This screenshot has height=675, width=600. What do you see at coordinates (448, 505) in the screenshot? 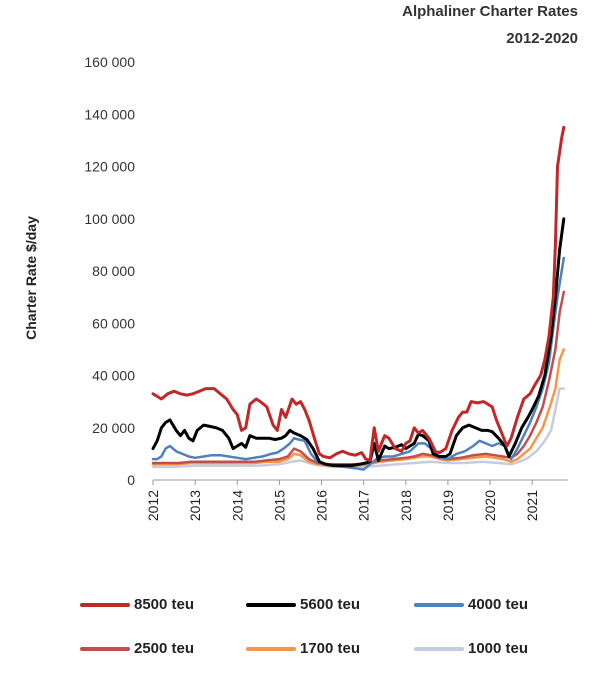
I see `x-tick-label: 2019` at bounding box center [448, 505].